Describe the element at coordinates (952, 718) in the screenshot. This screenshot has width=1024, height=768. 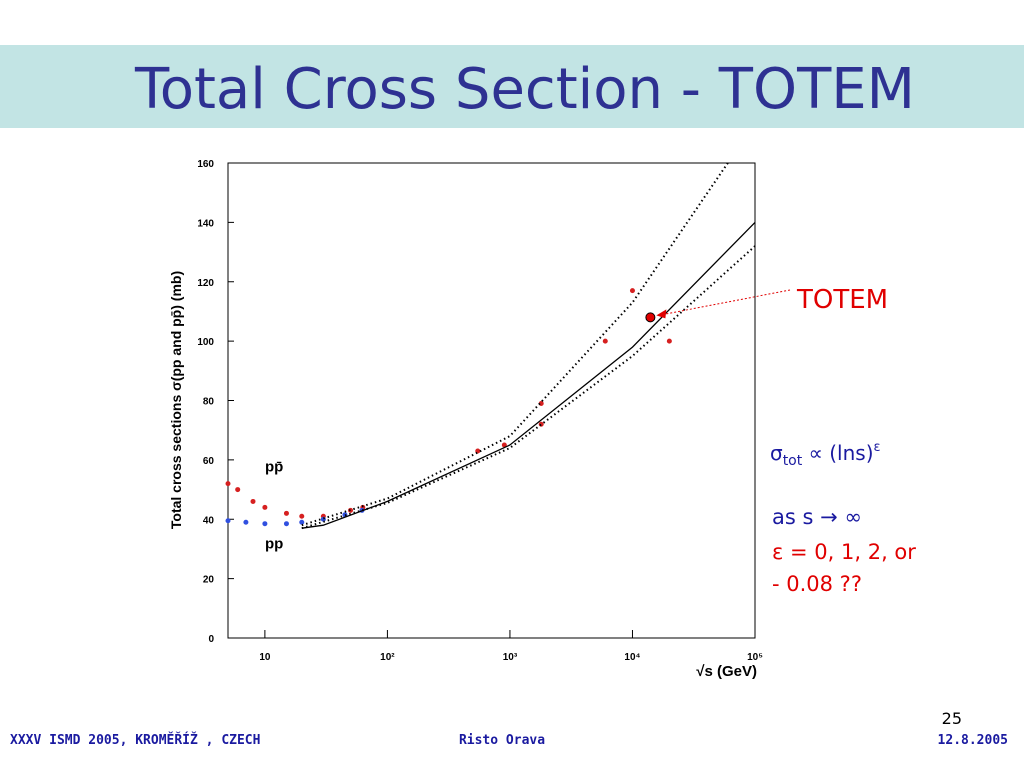
I see `page-number: 25` at that location.